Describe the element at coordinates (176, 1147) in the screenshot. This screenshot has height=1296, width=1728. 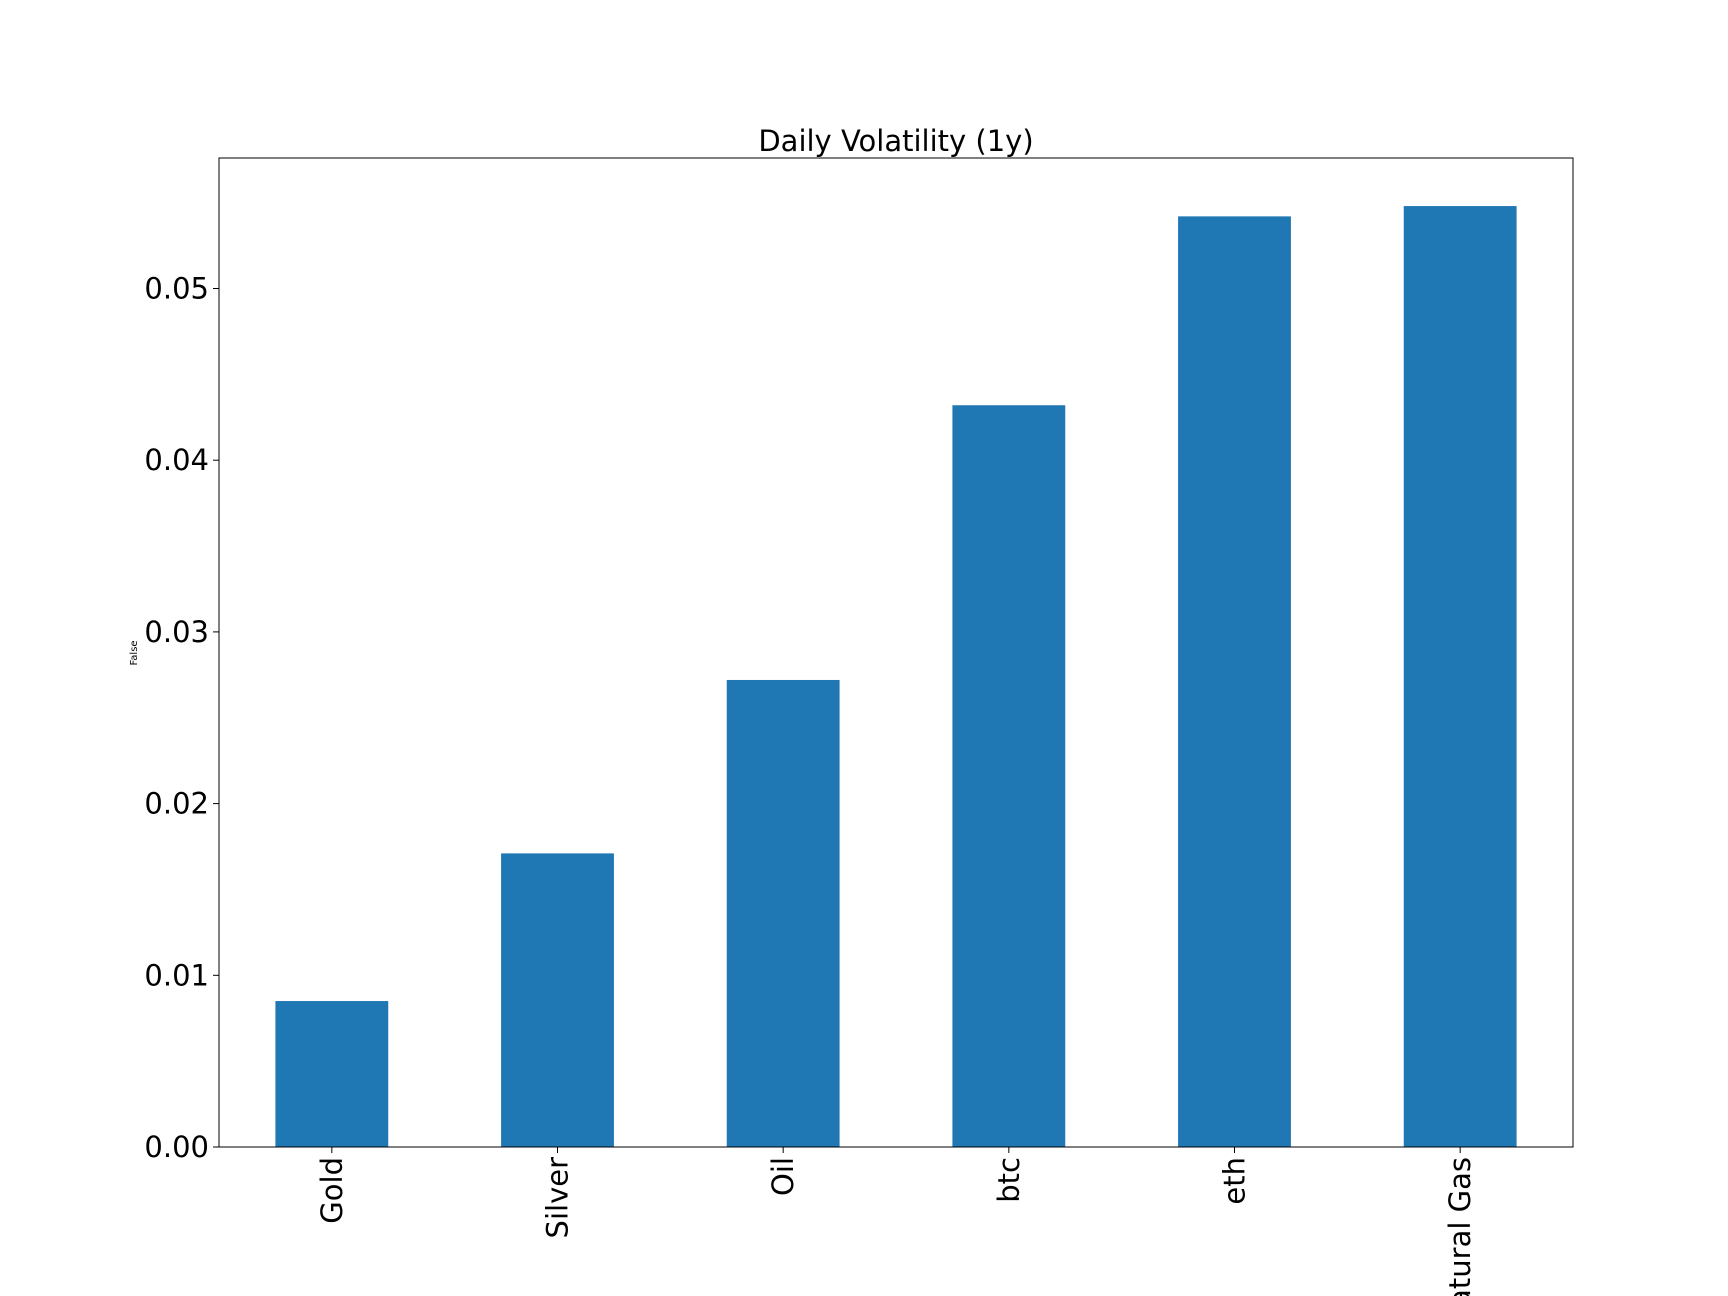
I see `y-tick-label: 0.00` at that location.